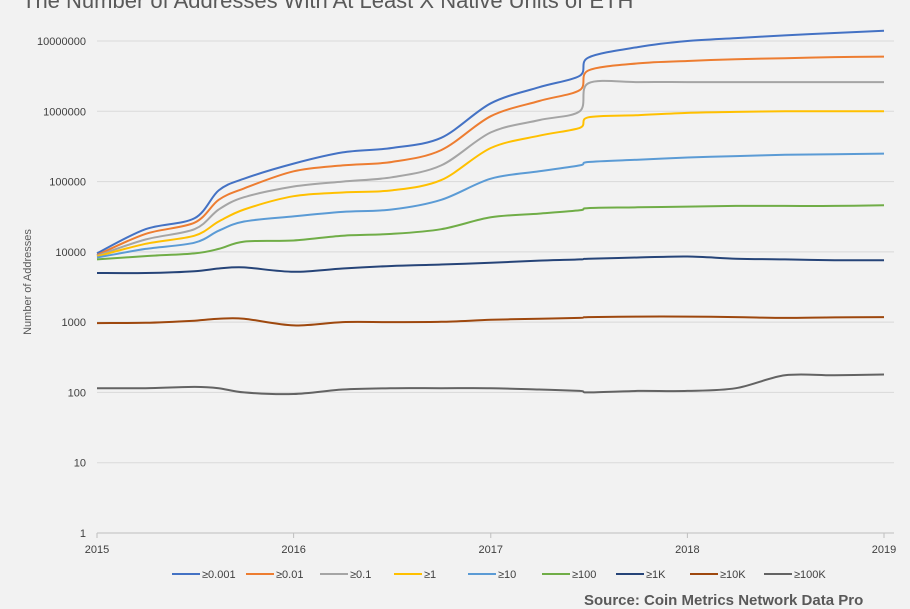 The image size is (910, 609). What do you see at coordinates (733, 575) in the screenshot?
I see `legend-label: ≥10K` at bounding box center [733, 575].